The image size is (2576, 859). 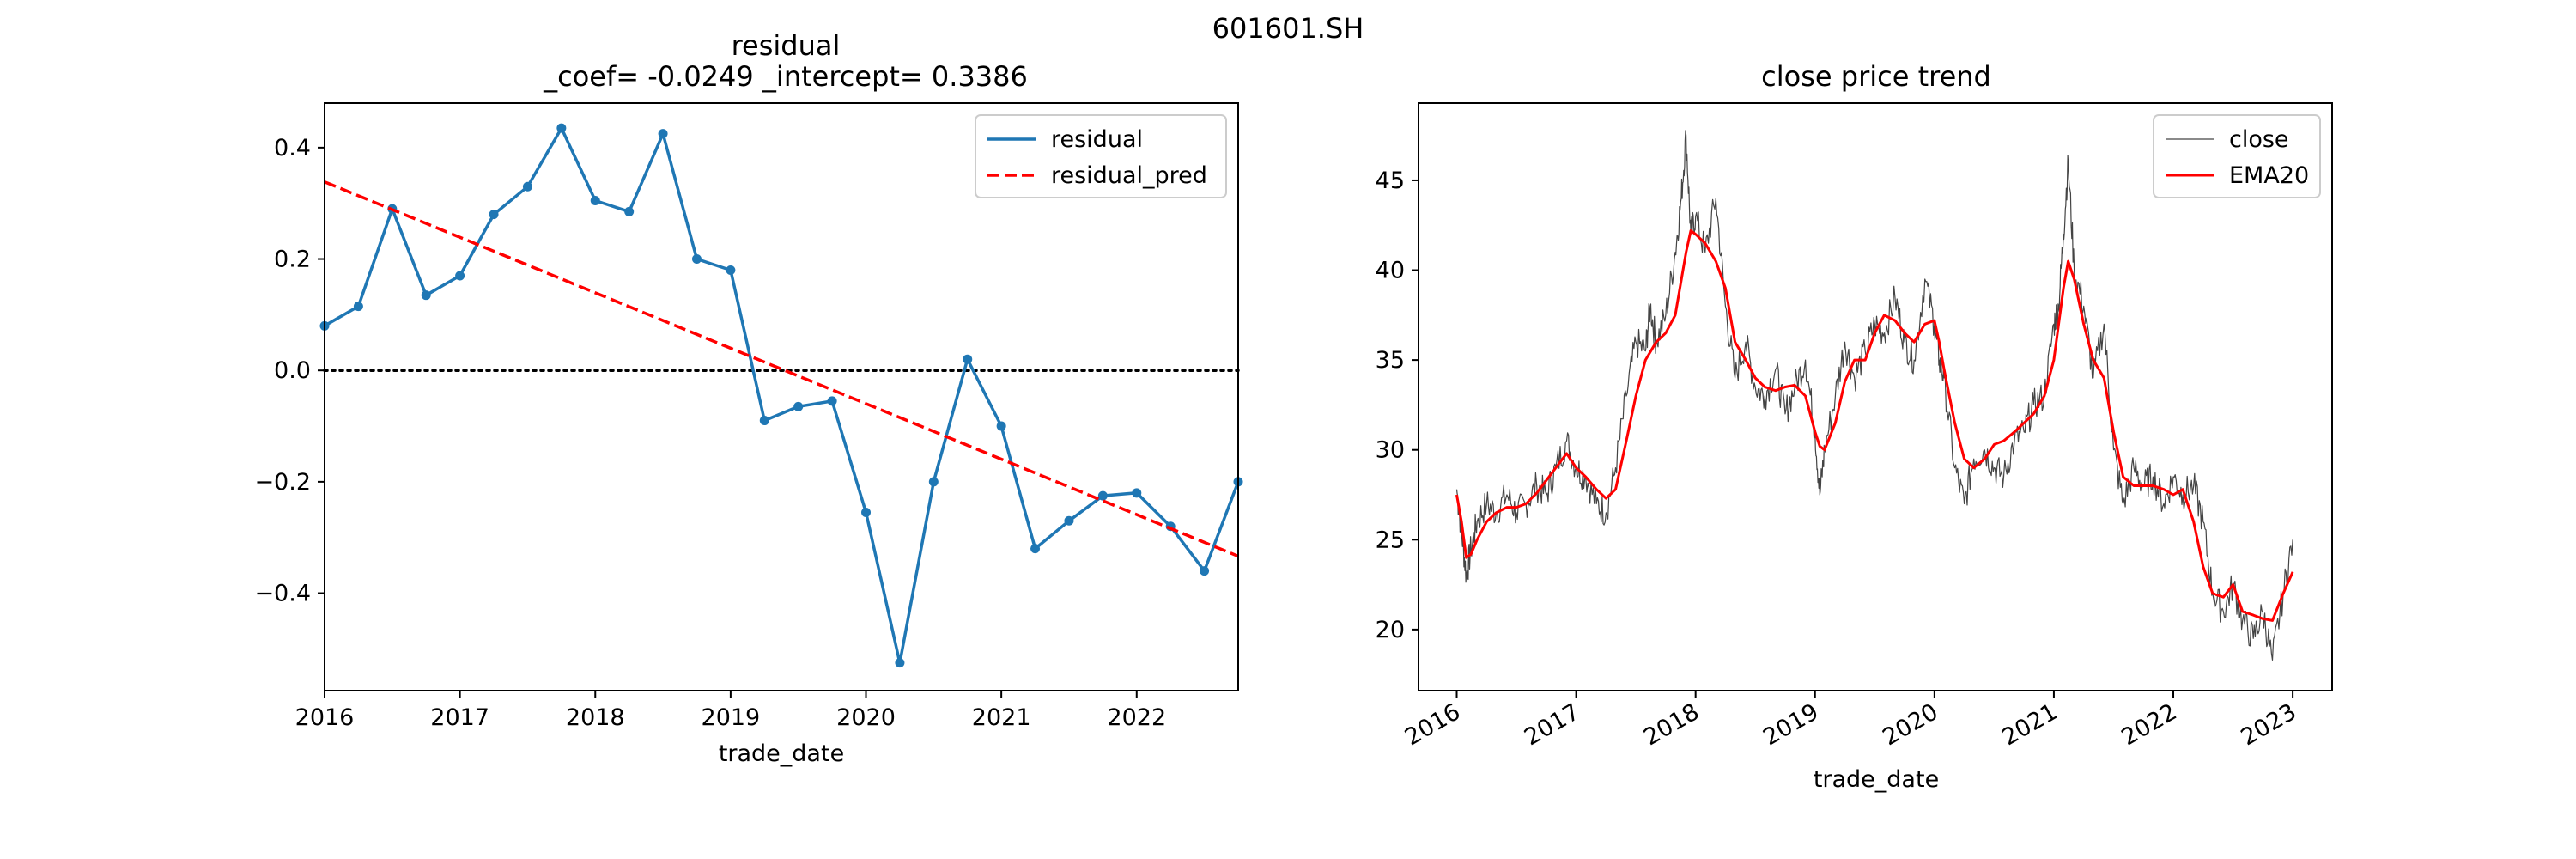 What do you see at coordinates (1390, 450) in the screenshot?
I see `close-y-tick-label: 30` at bounding box center [1390, 450].